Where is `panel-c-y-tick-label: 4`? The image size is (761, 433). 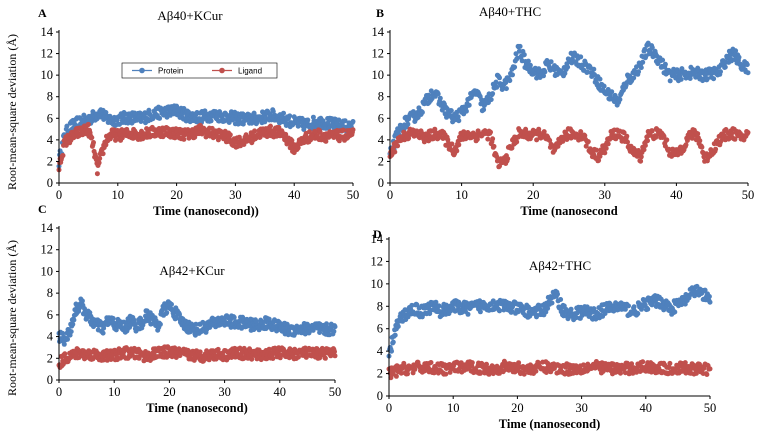
panel-c-y-tick-label: 4 is located at coordinates (50, 337).